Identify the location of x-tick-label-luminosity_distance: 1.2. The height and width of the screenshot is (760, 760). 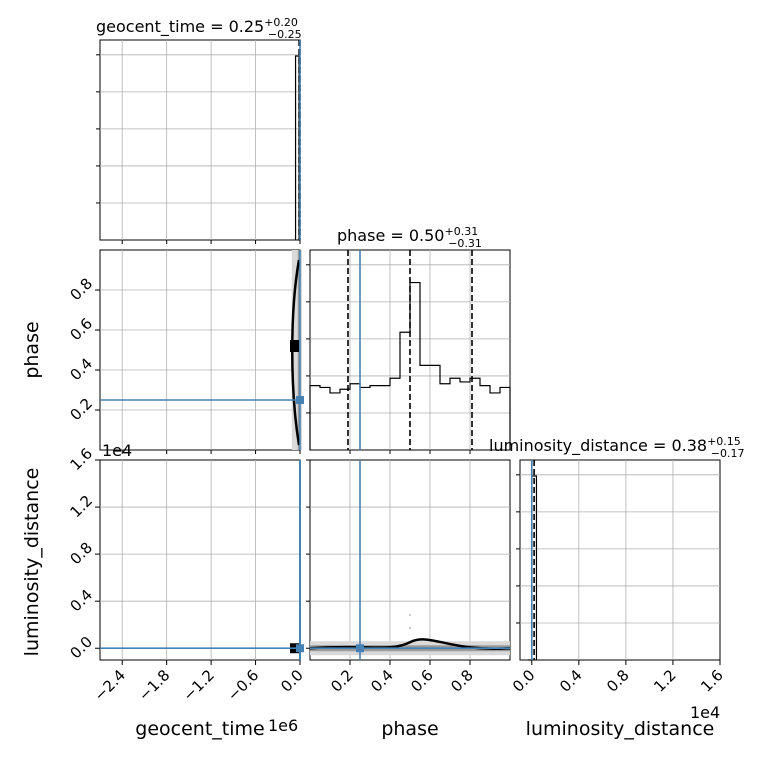
(665, 681).